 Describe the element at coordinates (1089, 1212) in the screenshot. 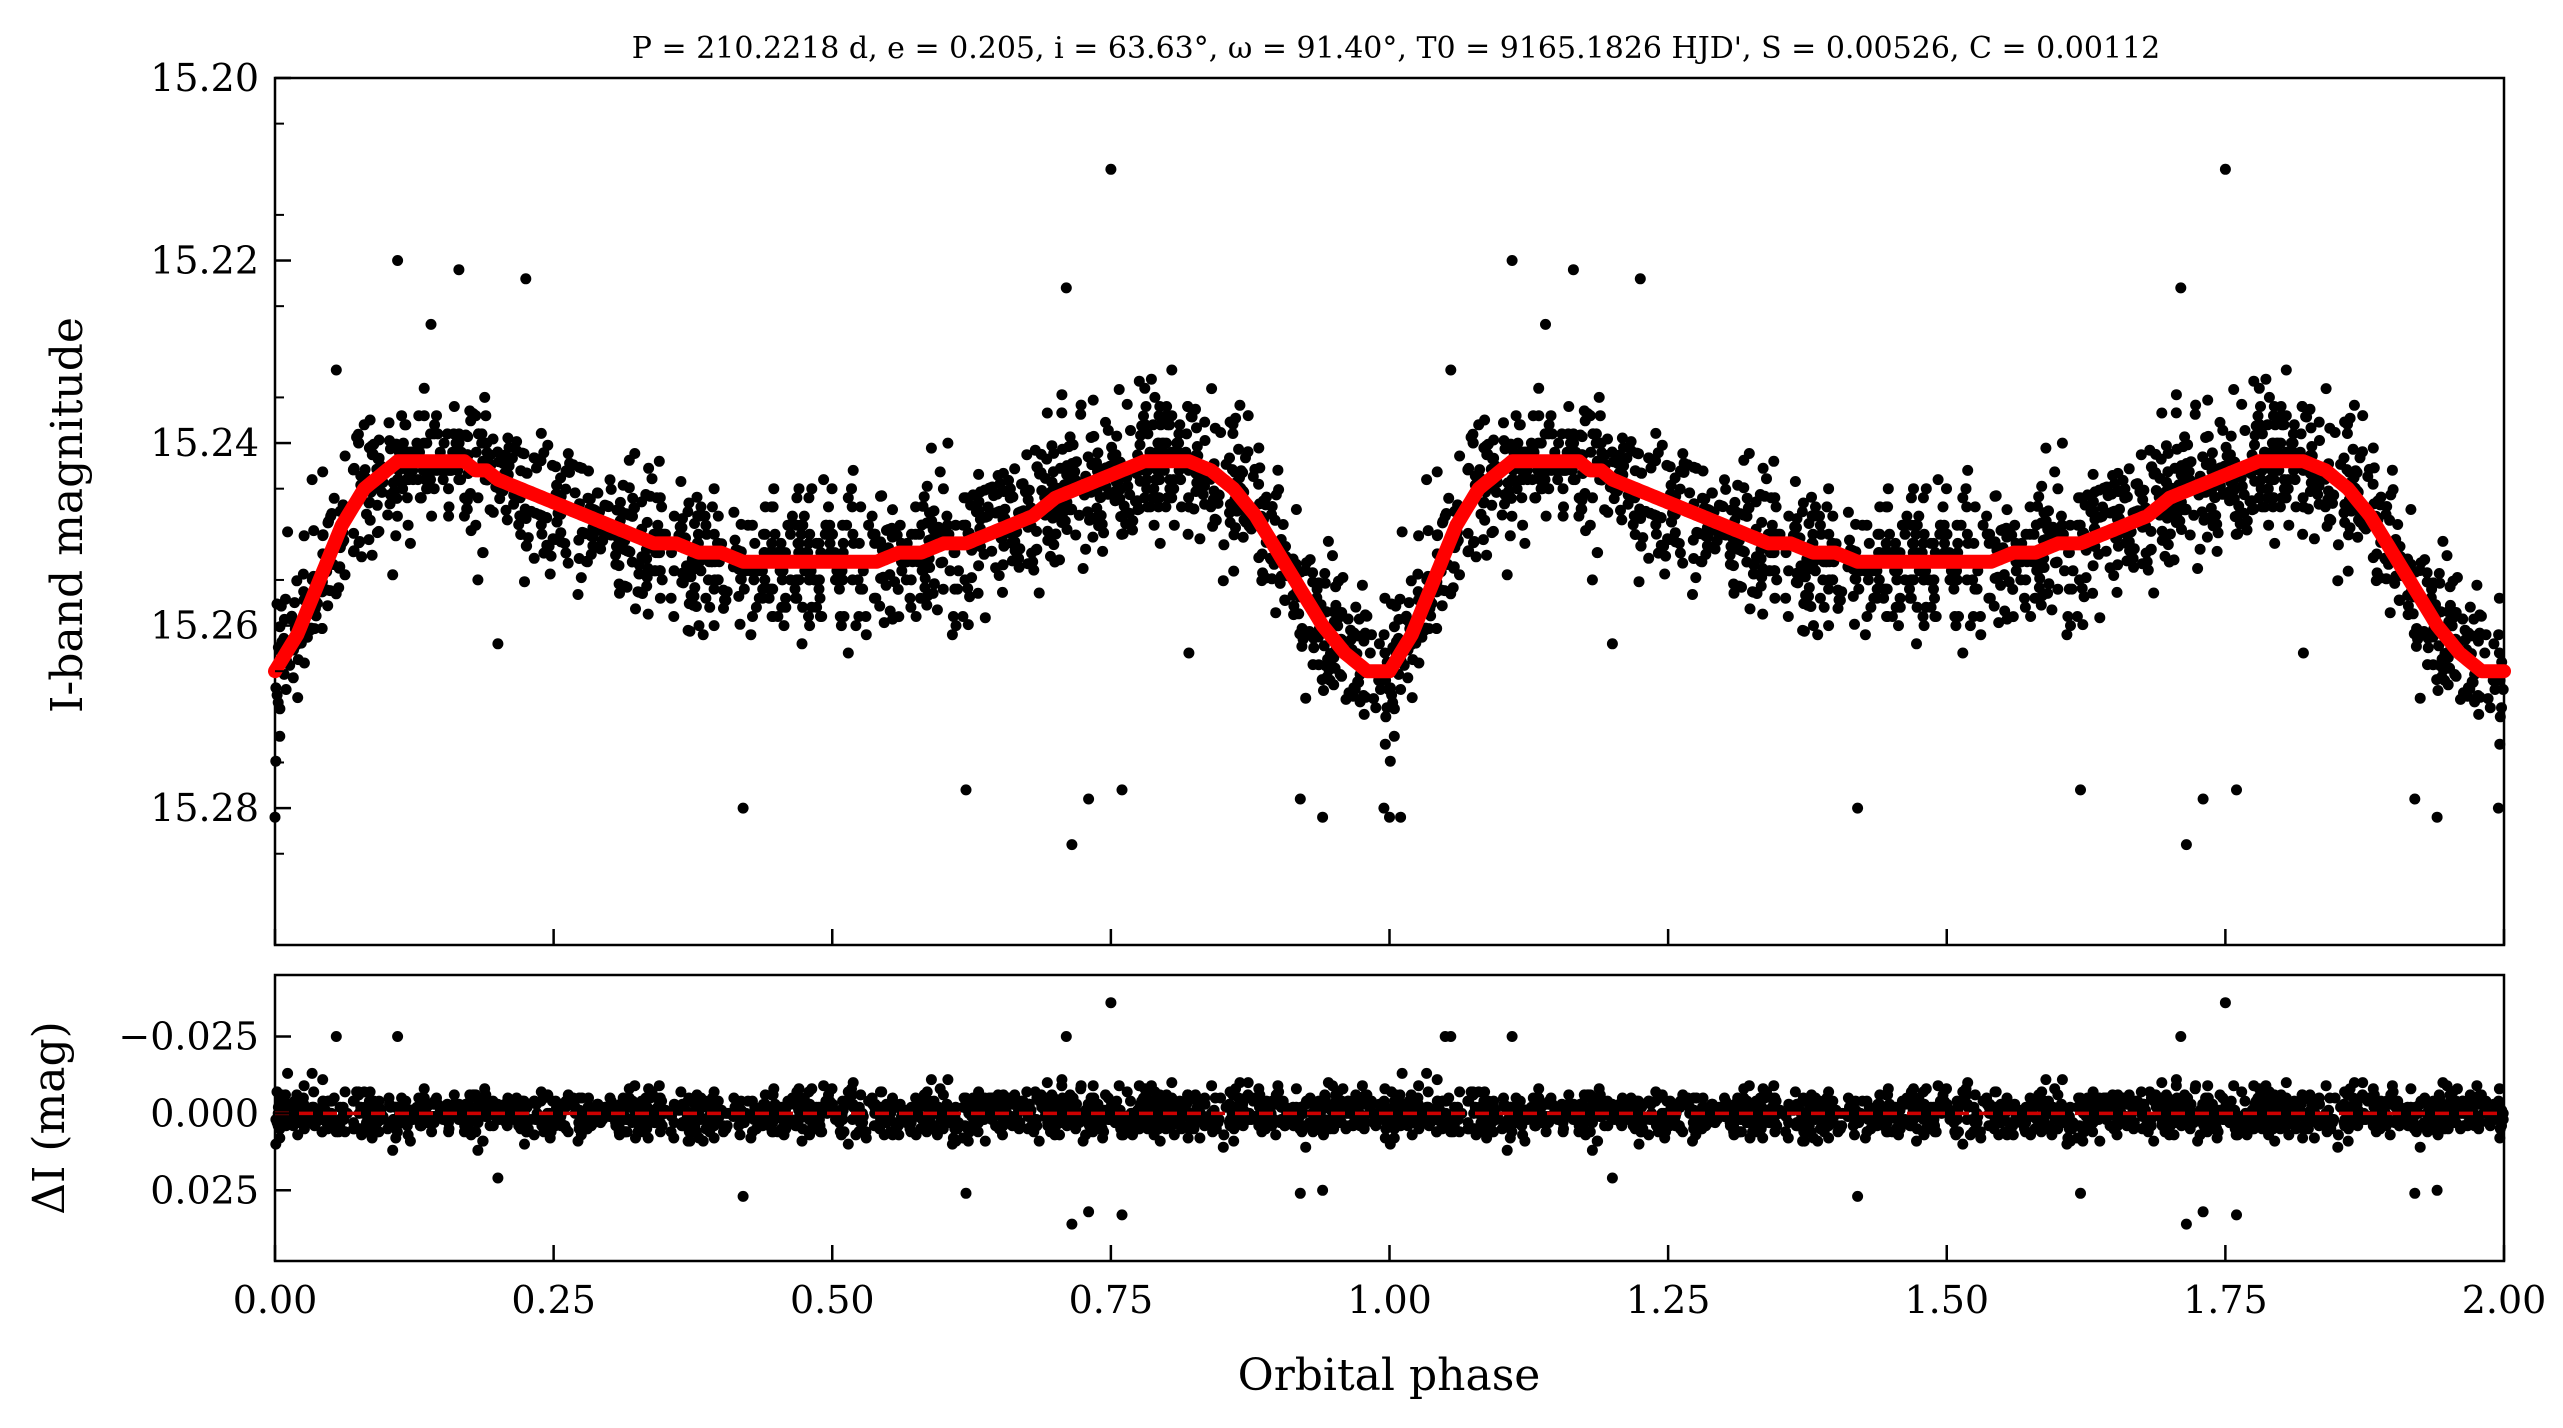

I see `residual-outlier-point` at that location.